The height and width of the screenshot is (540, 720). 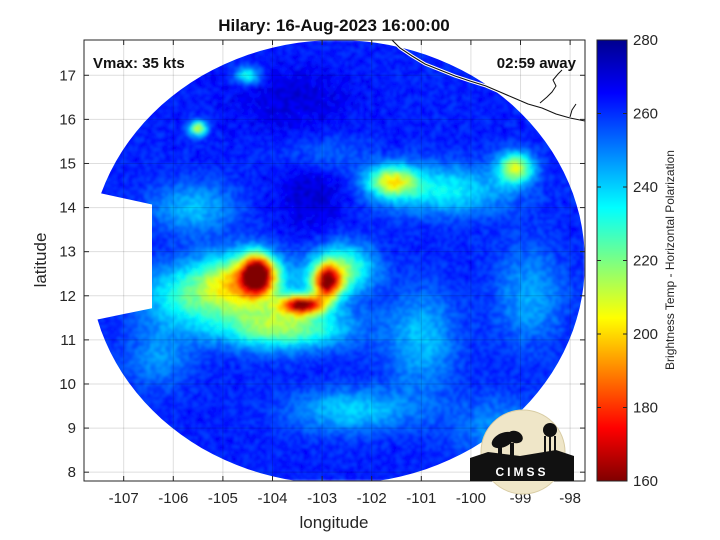 I want to click on y-tick-label: 11, so click(x=68, y=340).